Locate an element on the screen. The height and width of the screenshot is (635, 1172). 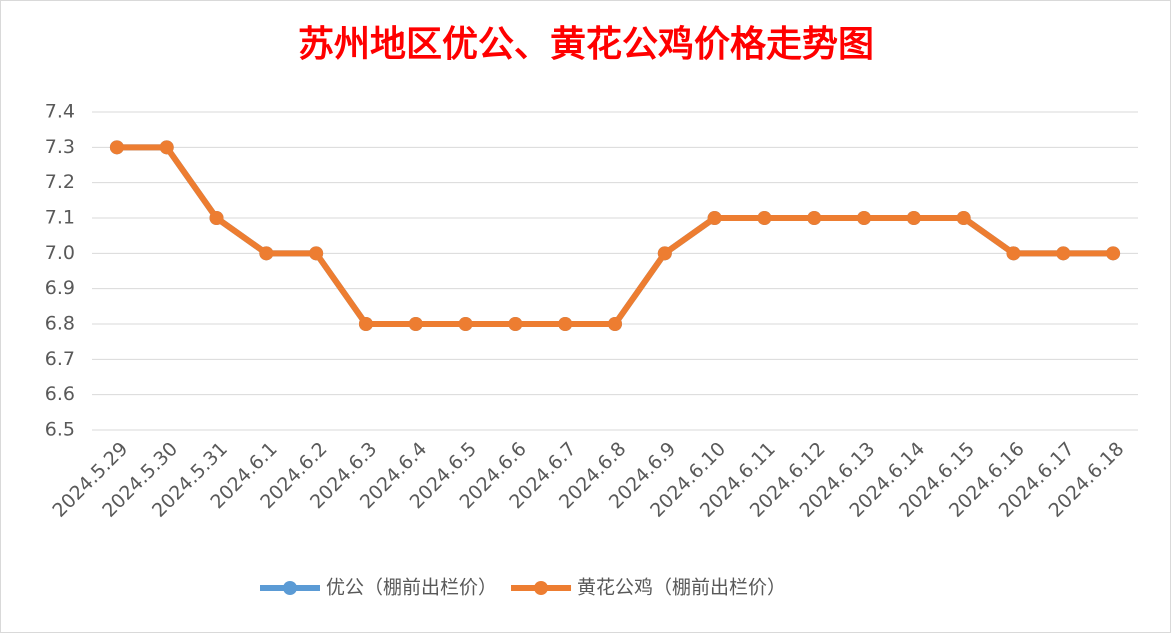
y-tick-label: 6.6 is located at coordinates (60, 394).